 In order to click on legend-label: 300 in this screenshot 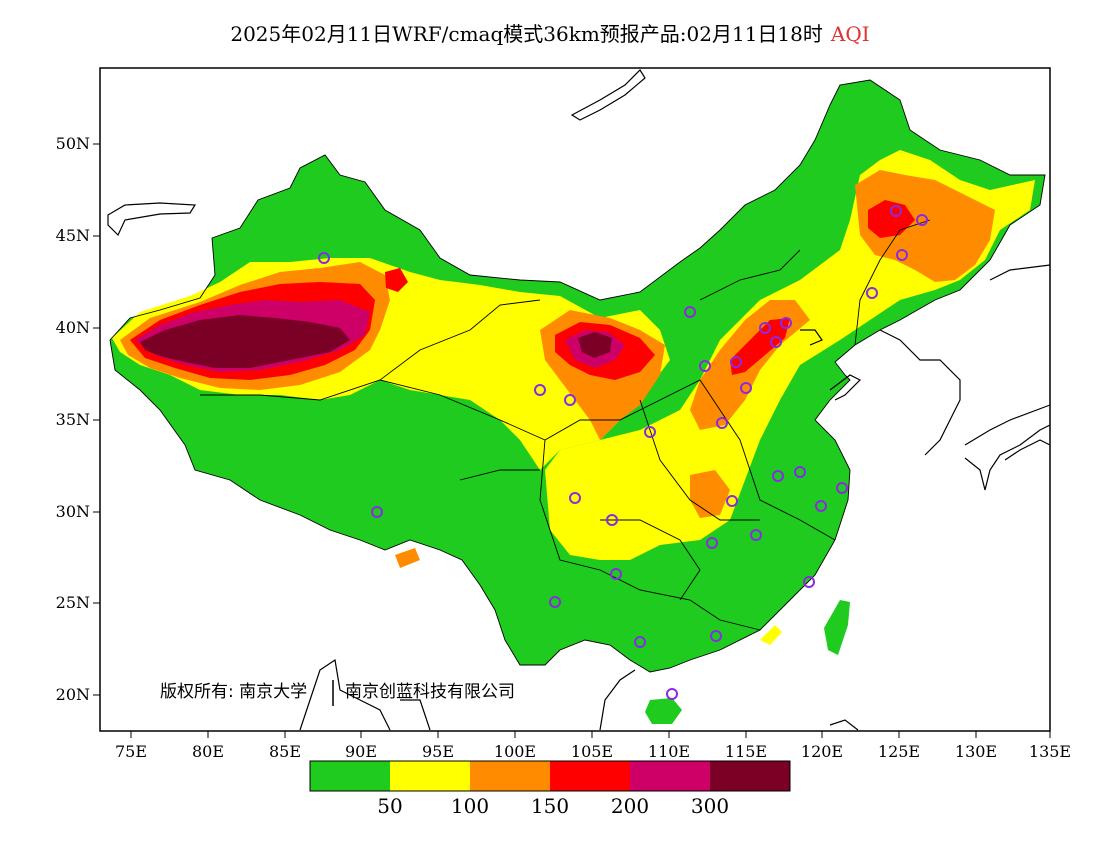, I will do `click(710, 806)`.